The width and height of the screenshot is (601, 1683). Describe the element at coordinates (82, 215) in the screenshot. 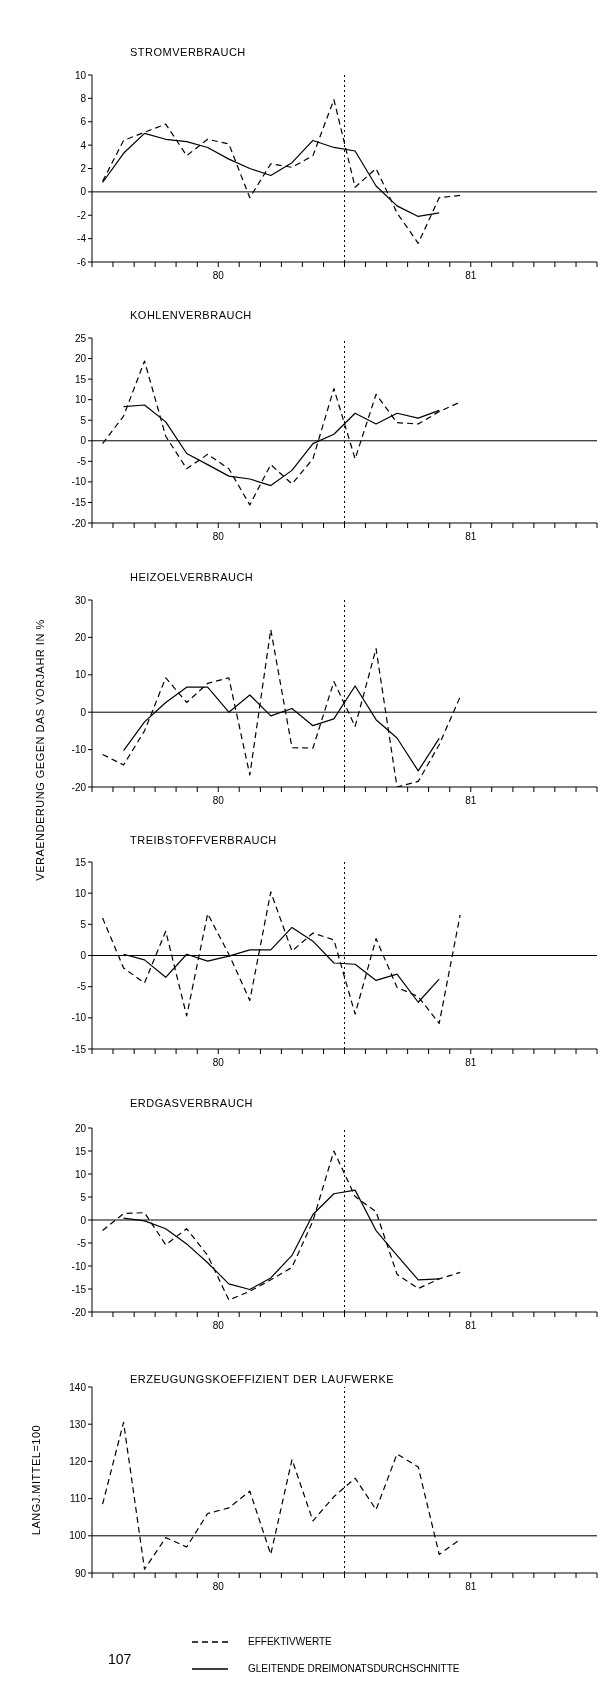

I see `y-tick-label: -2` at that location.